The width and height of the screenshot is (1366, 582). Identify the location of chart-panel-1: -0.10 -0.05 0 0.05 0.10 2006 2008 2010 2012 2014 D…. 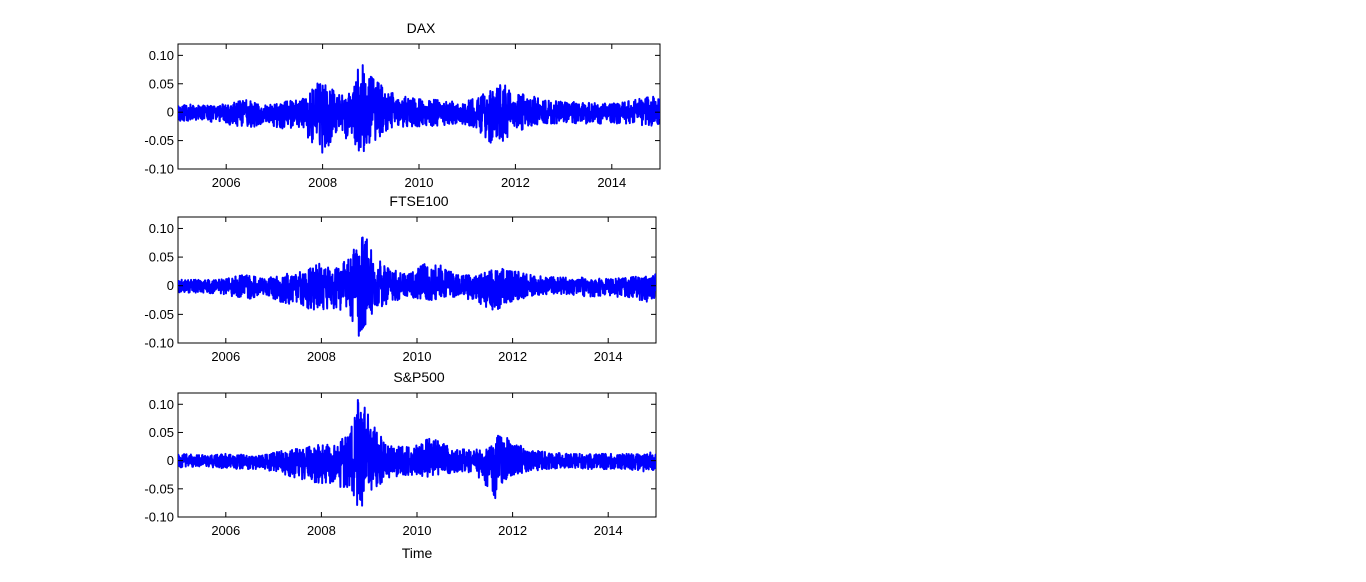
(402, 105).